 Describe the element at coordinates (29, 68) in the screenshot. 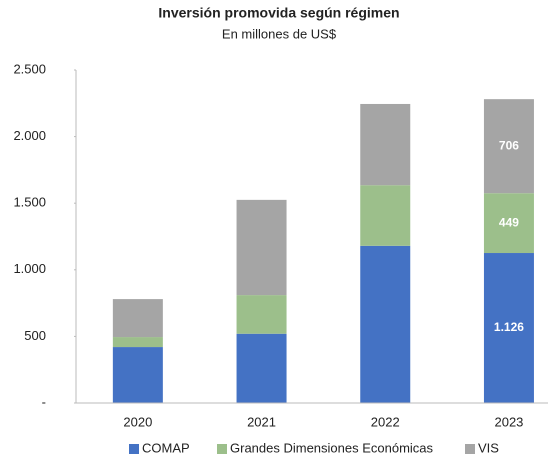

I see `y-tick-label: 2.500` at that location.